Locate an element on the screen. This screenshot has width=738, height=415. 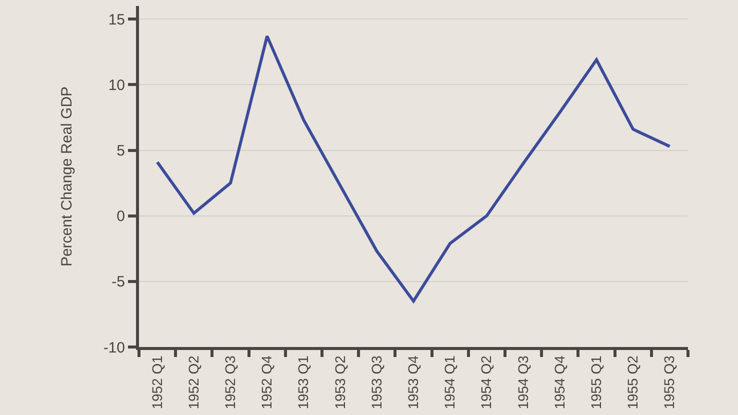
x-tick-label: 1954 Q2 is located at coordinates (486, 382).